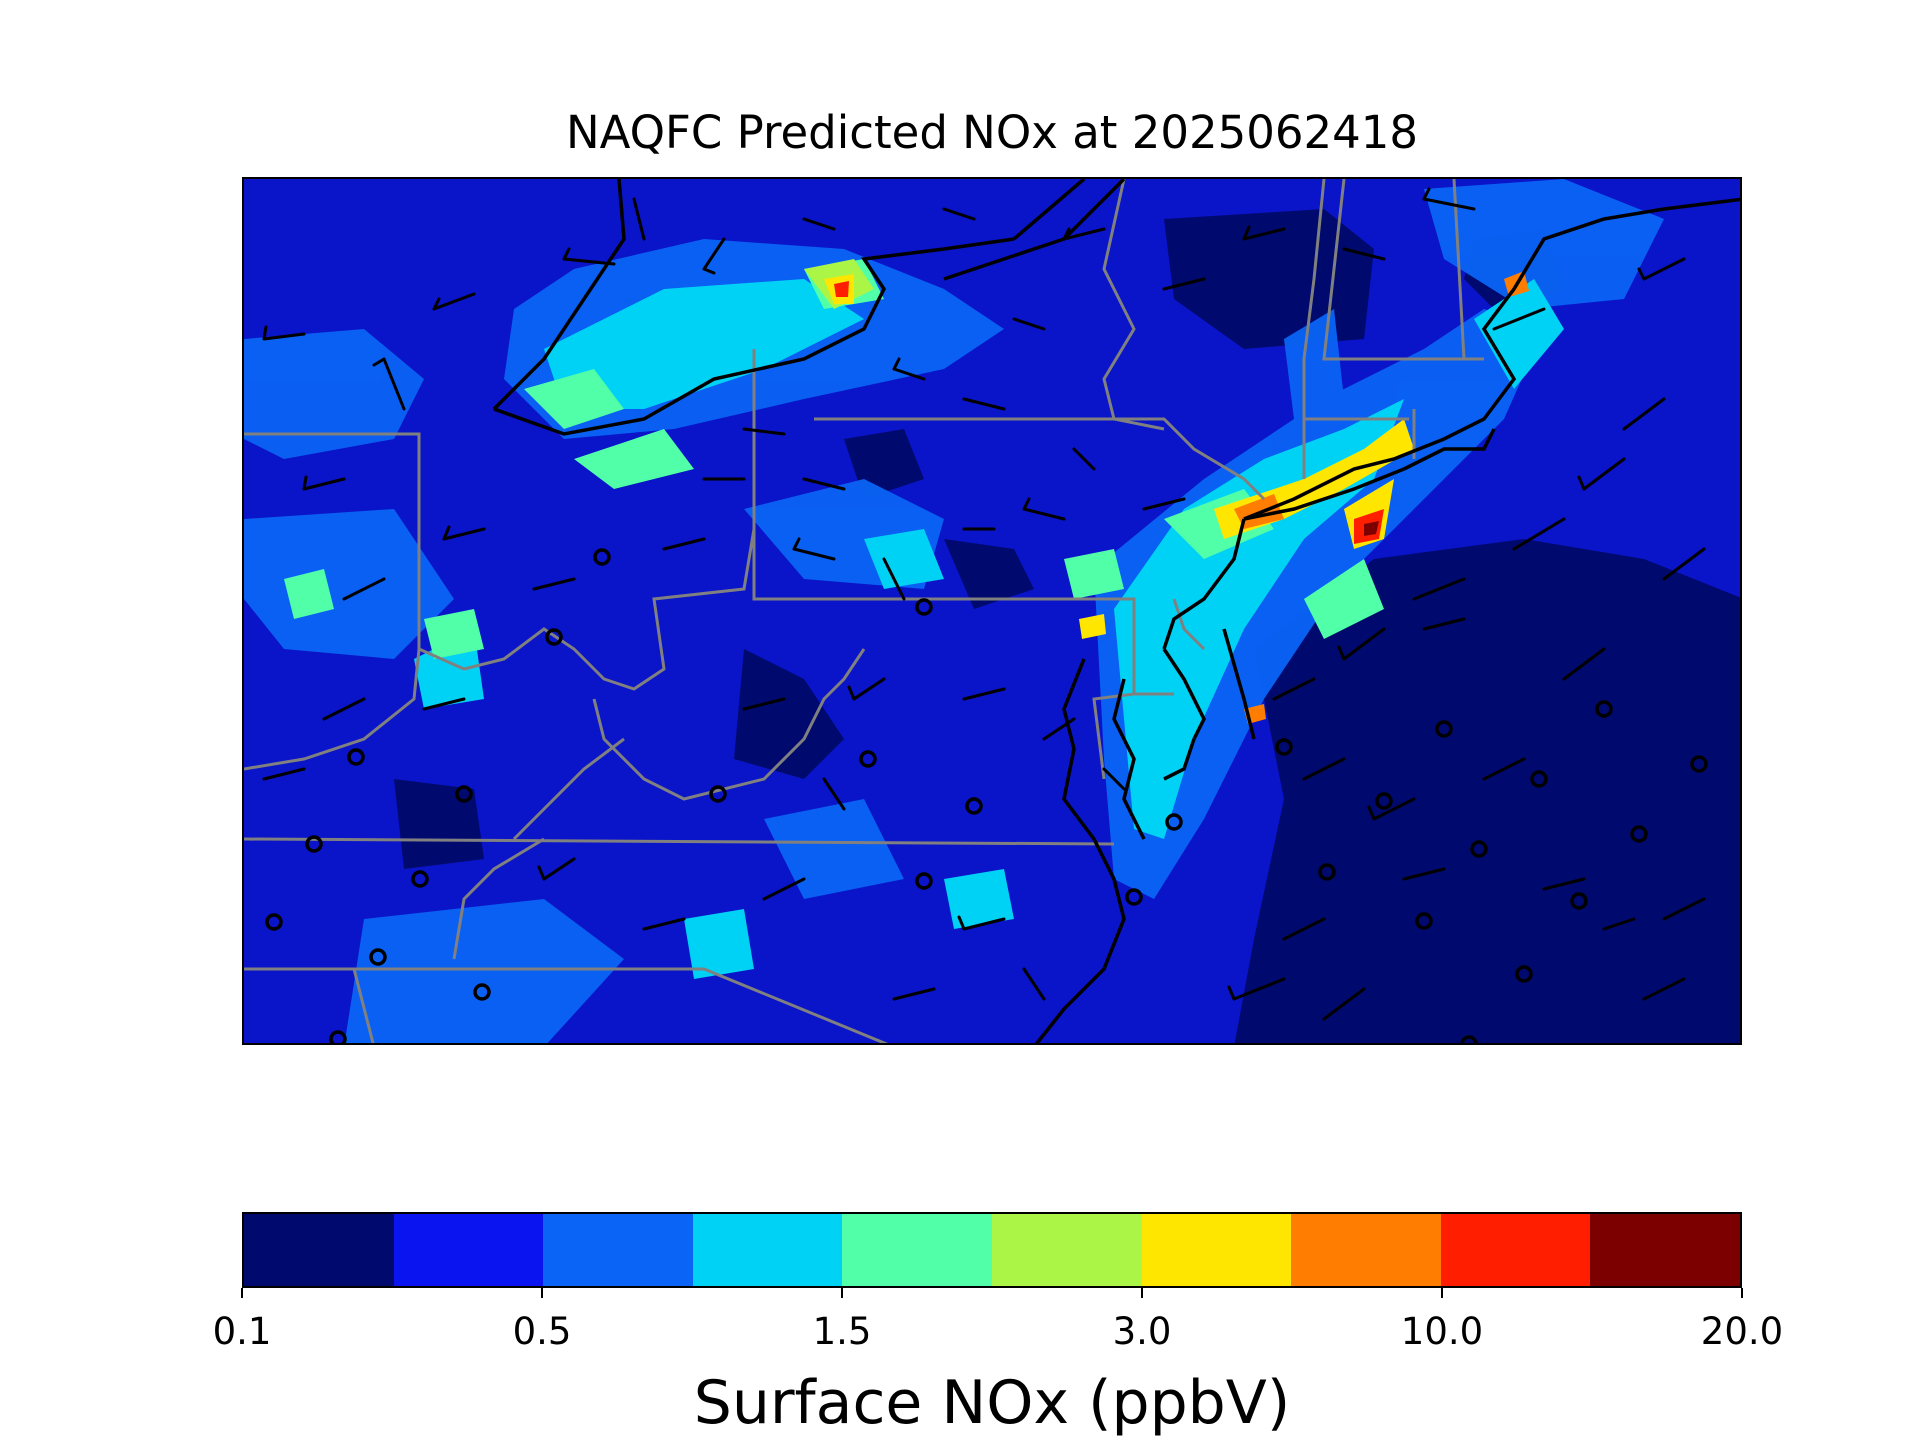  Describe the element at coordinates (242, 1331) in the screenshot. I see `colorbar-tick-label: 0.1` at that location.